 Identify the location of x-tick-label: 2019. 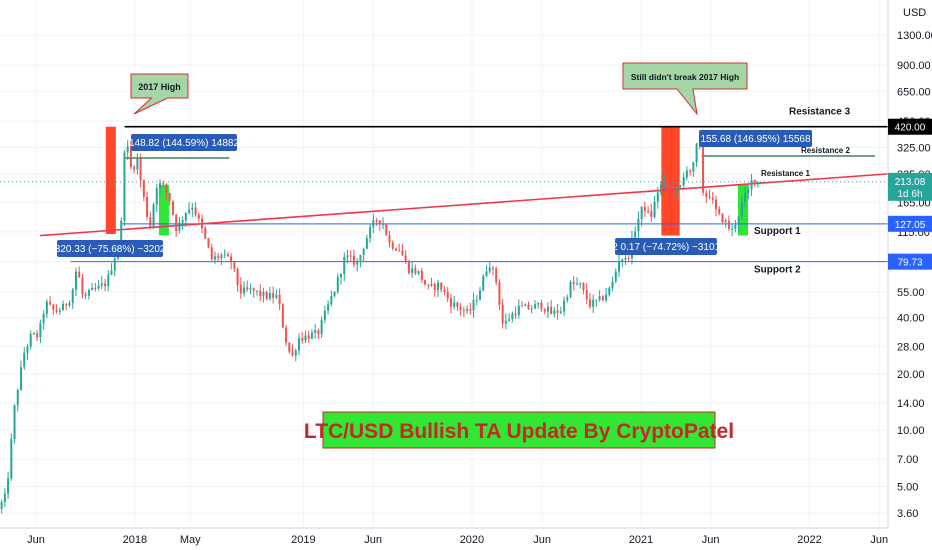
(303, 540).